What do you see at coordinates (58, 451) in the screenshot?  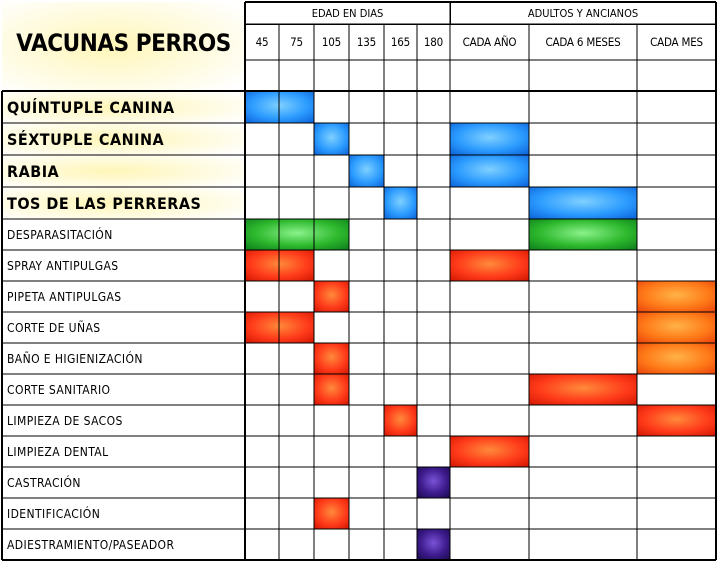 I see `row-label: LIMPIEZA DENTAL` at bounding box center [58, 451].